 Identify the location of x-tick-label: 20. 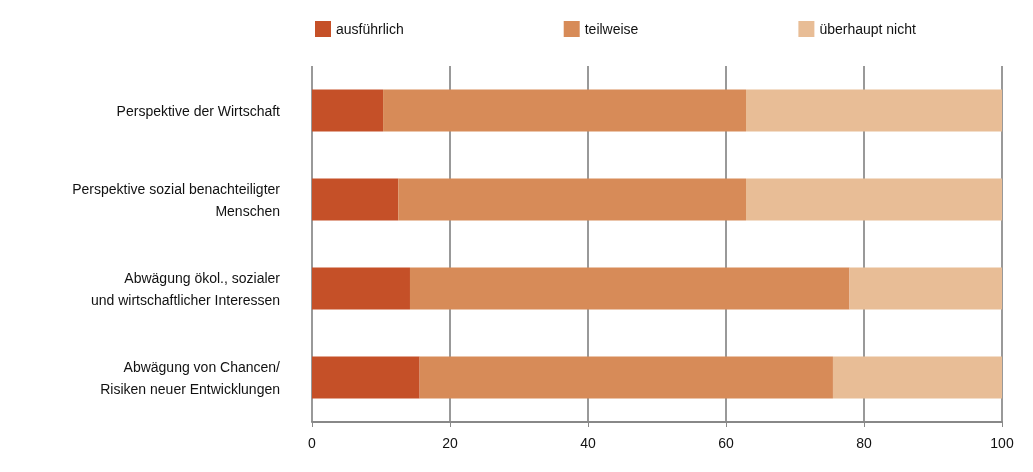
(450, 443).